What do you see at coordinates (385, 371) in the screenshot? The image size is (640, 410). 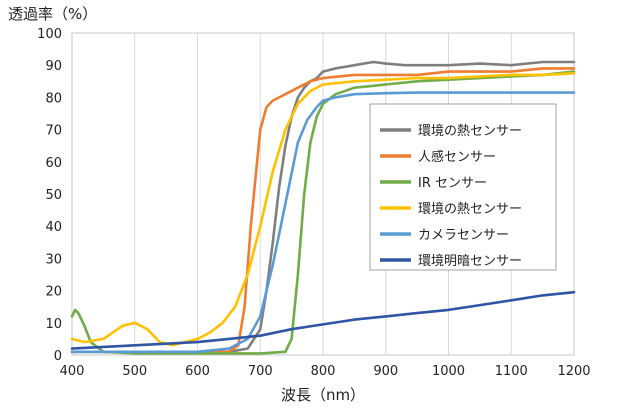 I see `x-tick-label: 900` at bounding box center [385, 371].